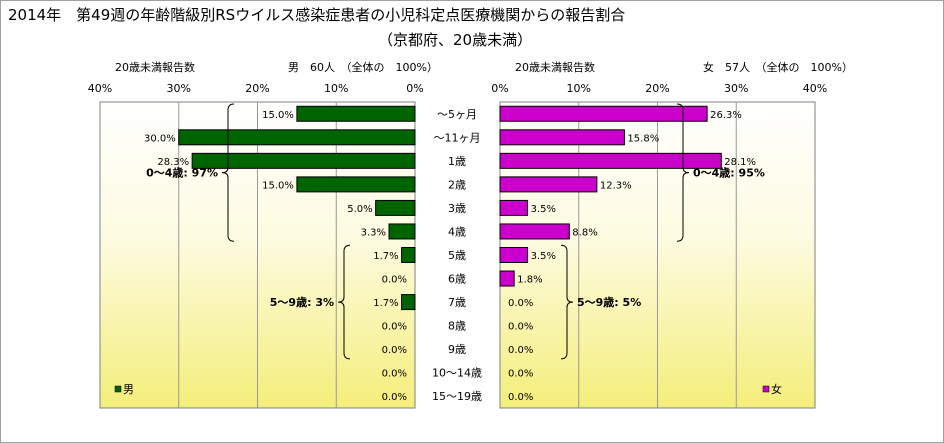 This screenshot has width=944, height=443. What do you see at coordinates (302, 302) in the screenshot?
I see `bracket-label-male: 5～9歳: 3%` at bounding box center [302, 302].